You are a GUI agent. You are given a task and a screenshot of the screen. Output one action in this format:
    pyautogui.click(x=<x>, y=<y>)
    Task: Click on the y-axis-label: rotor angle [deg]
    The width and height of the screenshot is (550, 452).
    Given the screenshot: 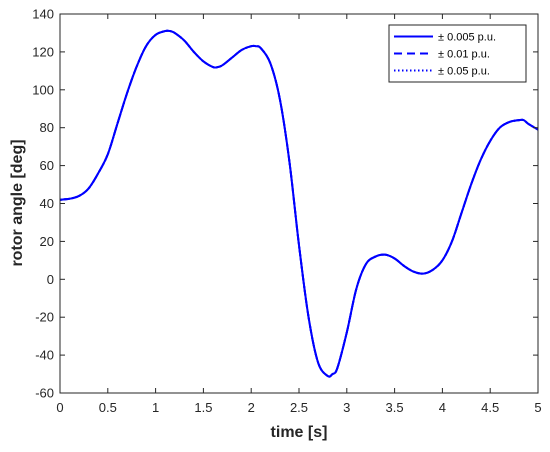 What is the action you would take?
    pyautogui.click(x=17, y=202)
    